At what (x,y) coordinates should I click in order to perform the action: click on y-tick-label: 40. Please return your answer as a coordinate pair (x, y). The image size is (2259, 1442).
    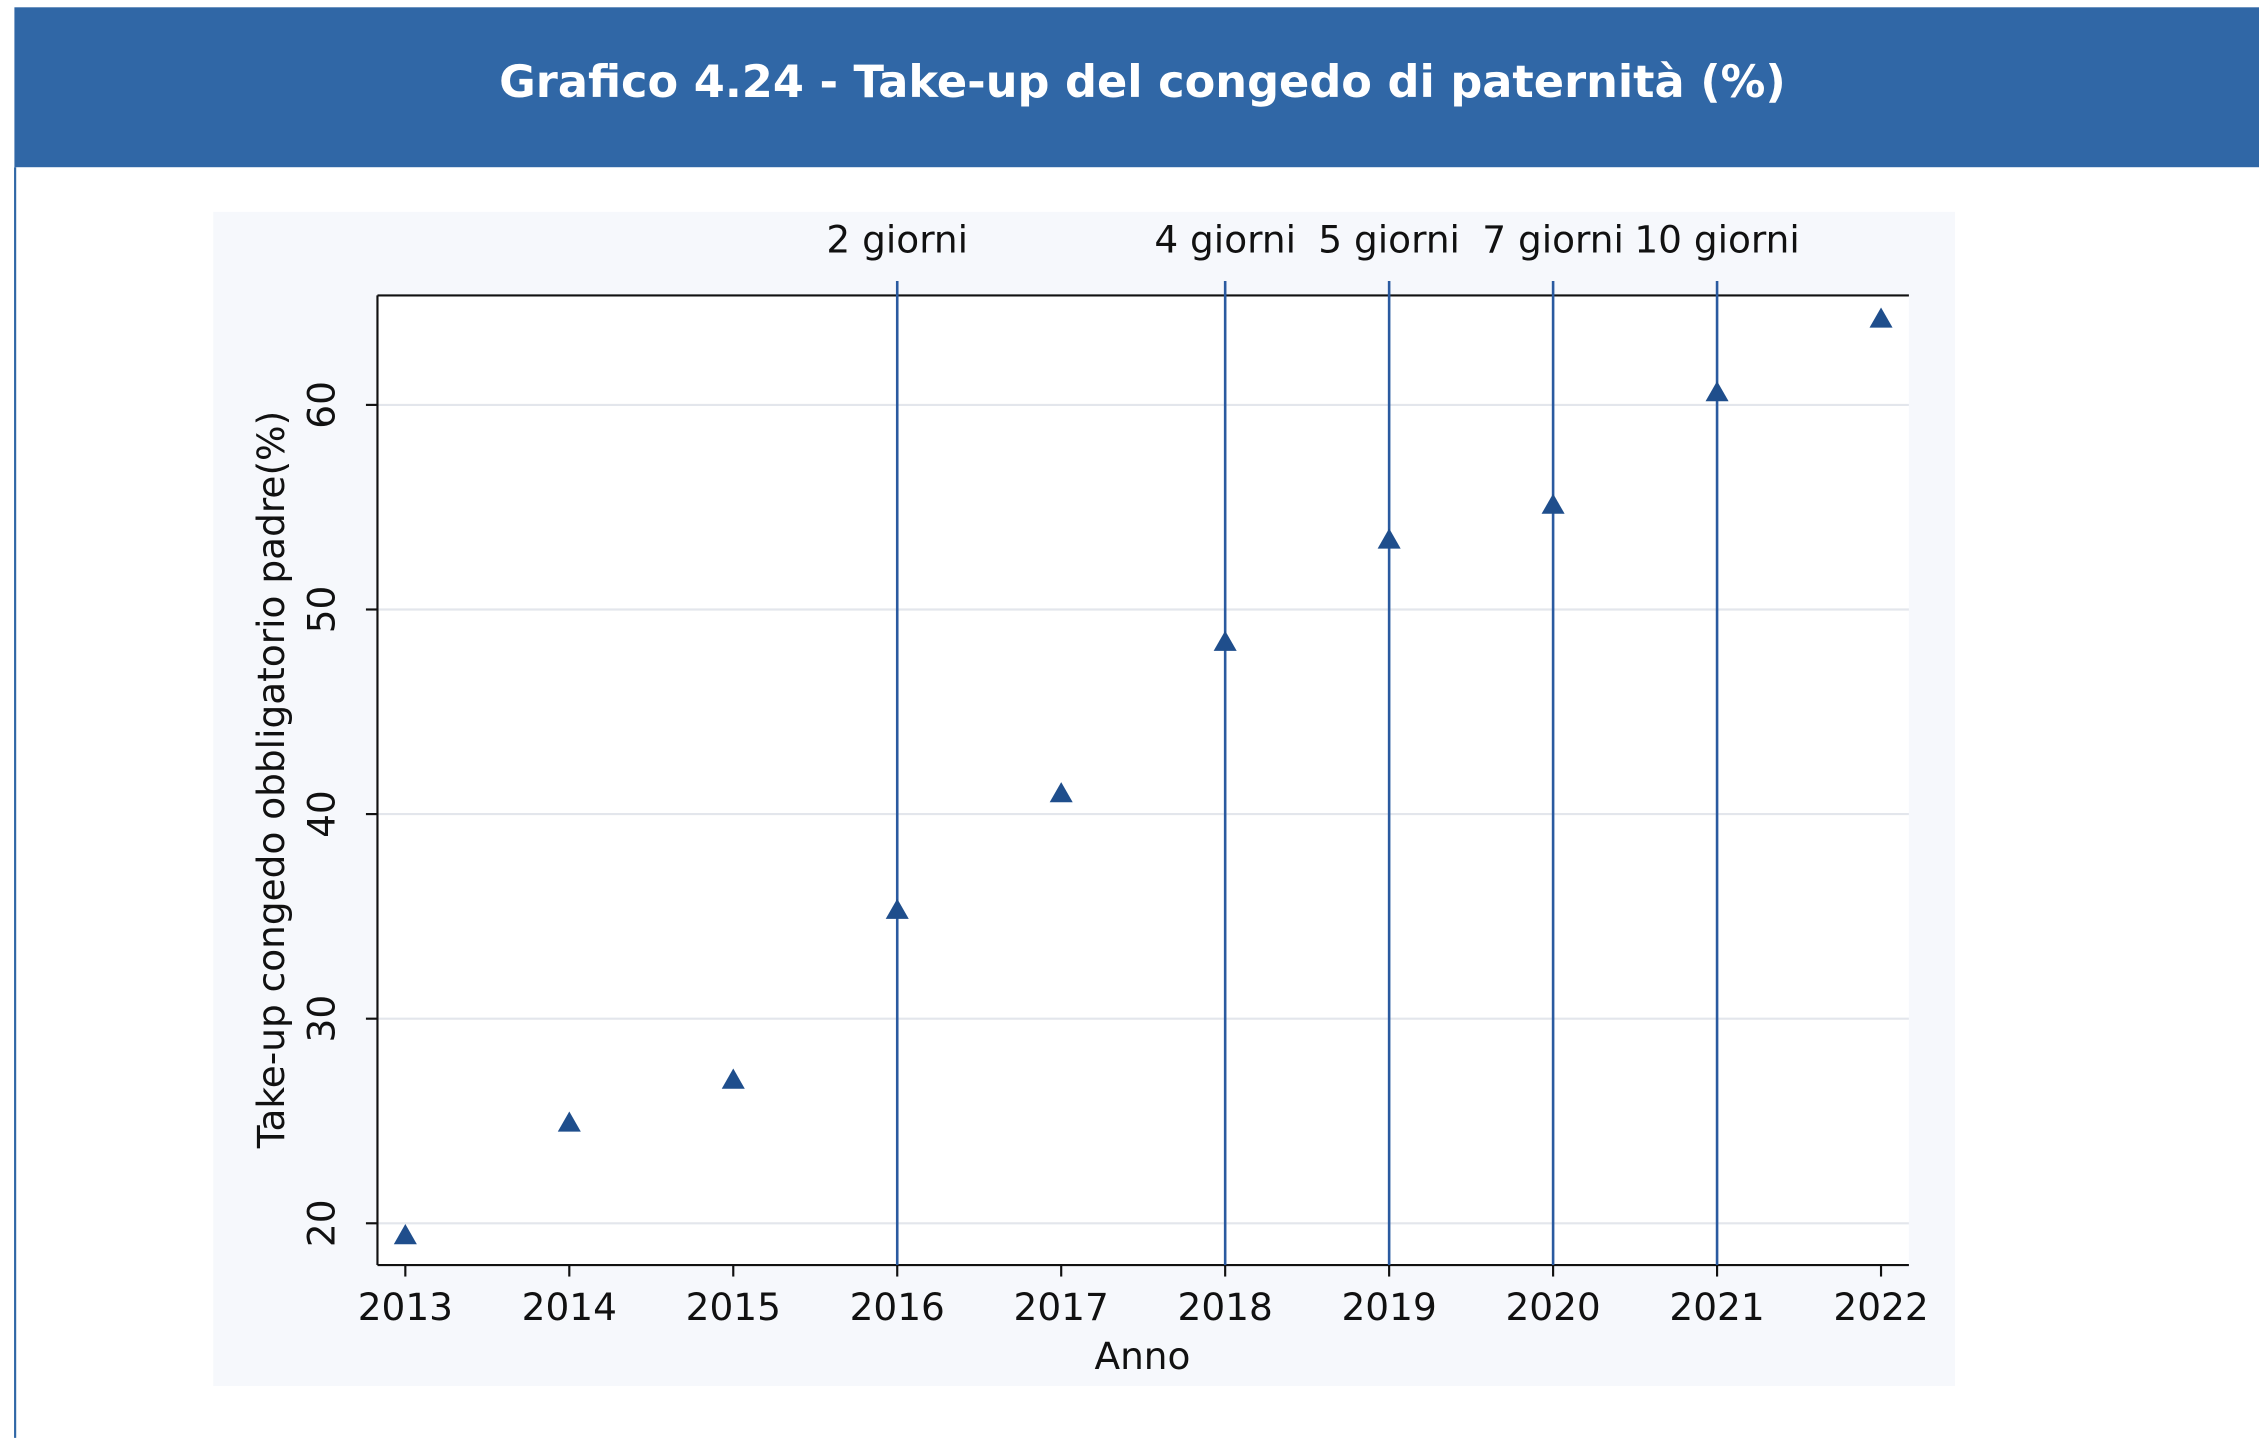
    Looking at the image, I should click on (322, 814).